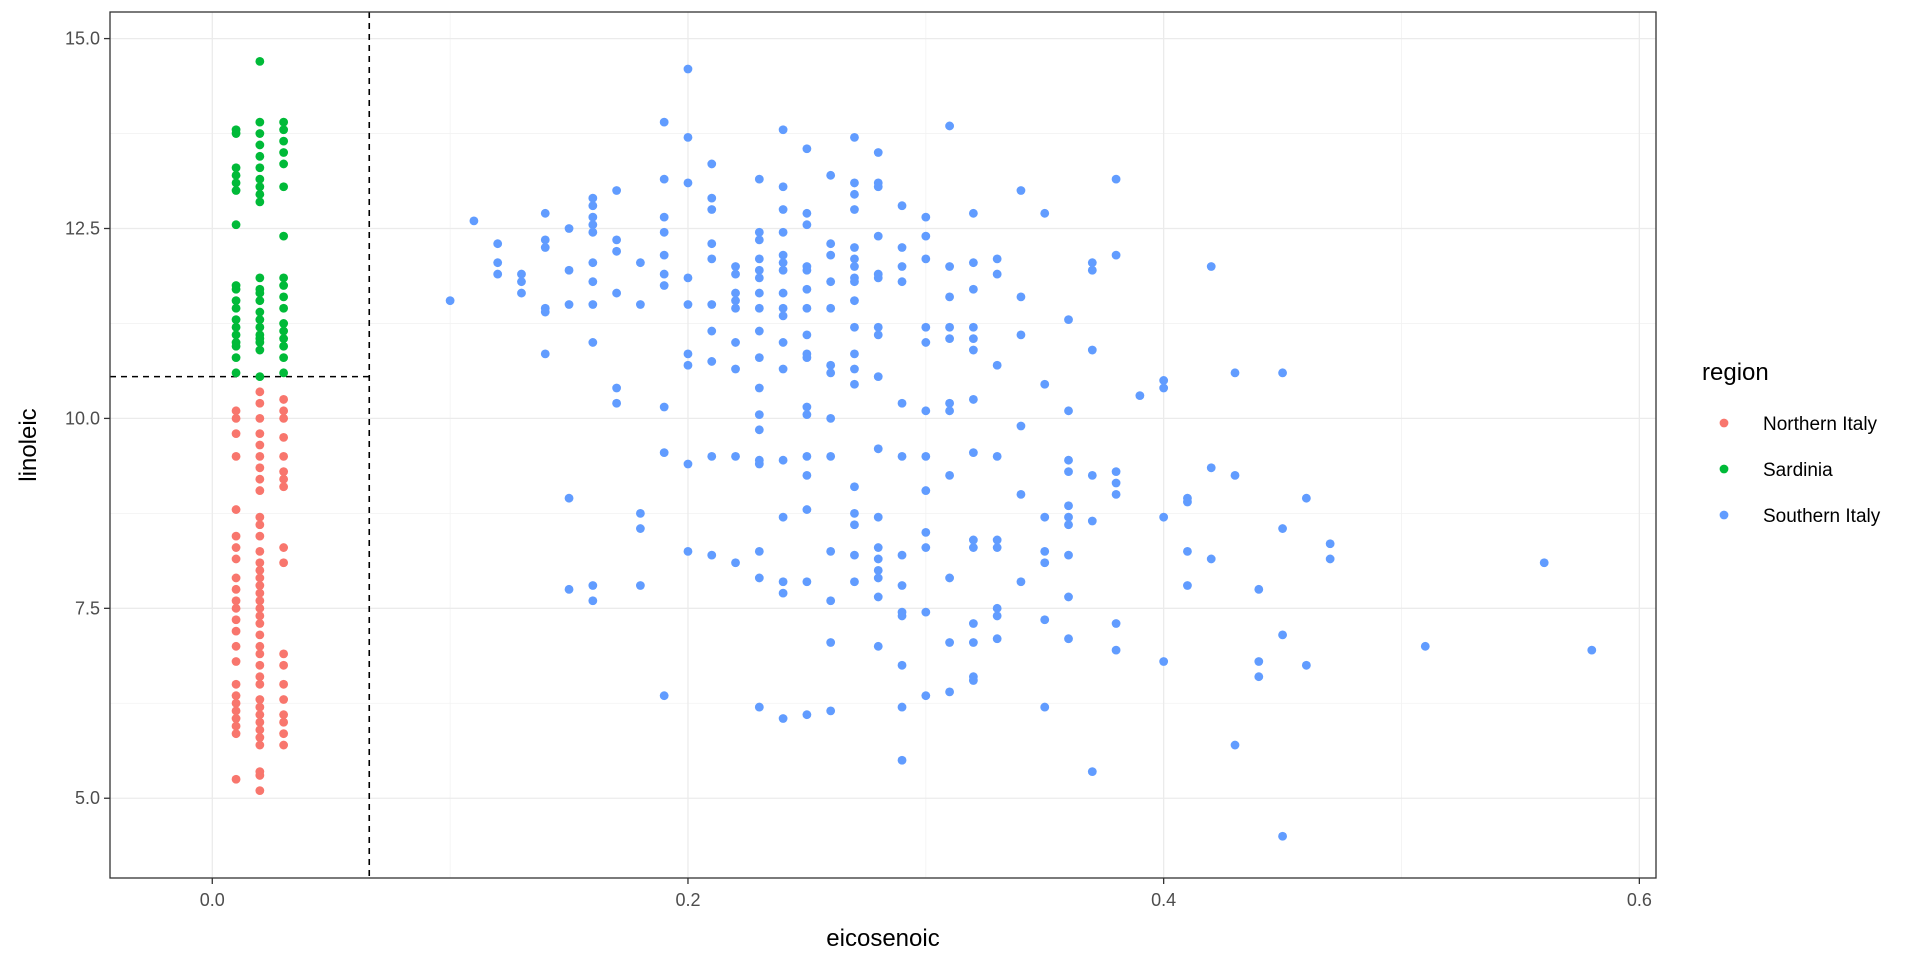 The height and width of the screenshot is (960, 1920). I want to click on reference-lines, so click(240, 445).